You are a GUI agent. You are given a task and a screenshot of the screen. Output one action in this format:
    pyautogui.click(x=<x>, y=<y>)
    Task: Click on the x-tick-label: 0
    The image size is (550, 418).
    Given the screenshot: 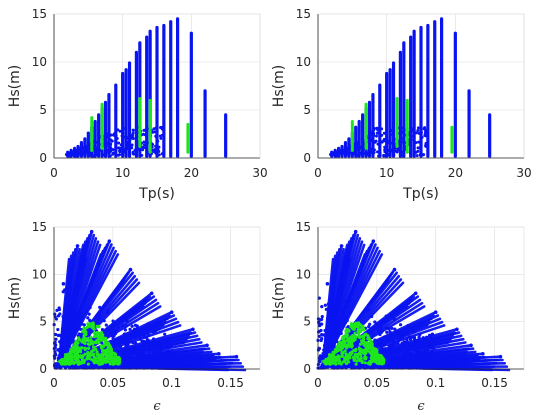 What is the action you would take?
    pyautogui.click(x=54, y=383)
    